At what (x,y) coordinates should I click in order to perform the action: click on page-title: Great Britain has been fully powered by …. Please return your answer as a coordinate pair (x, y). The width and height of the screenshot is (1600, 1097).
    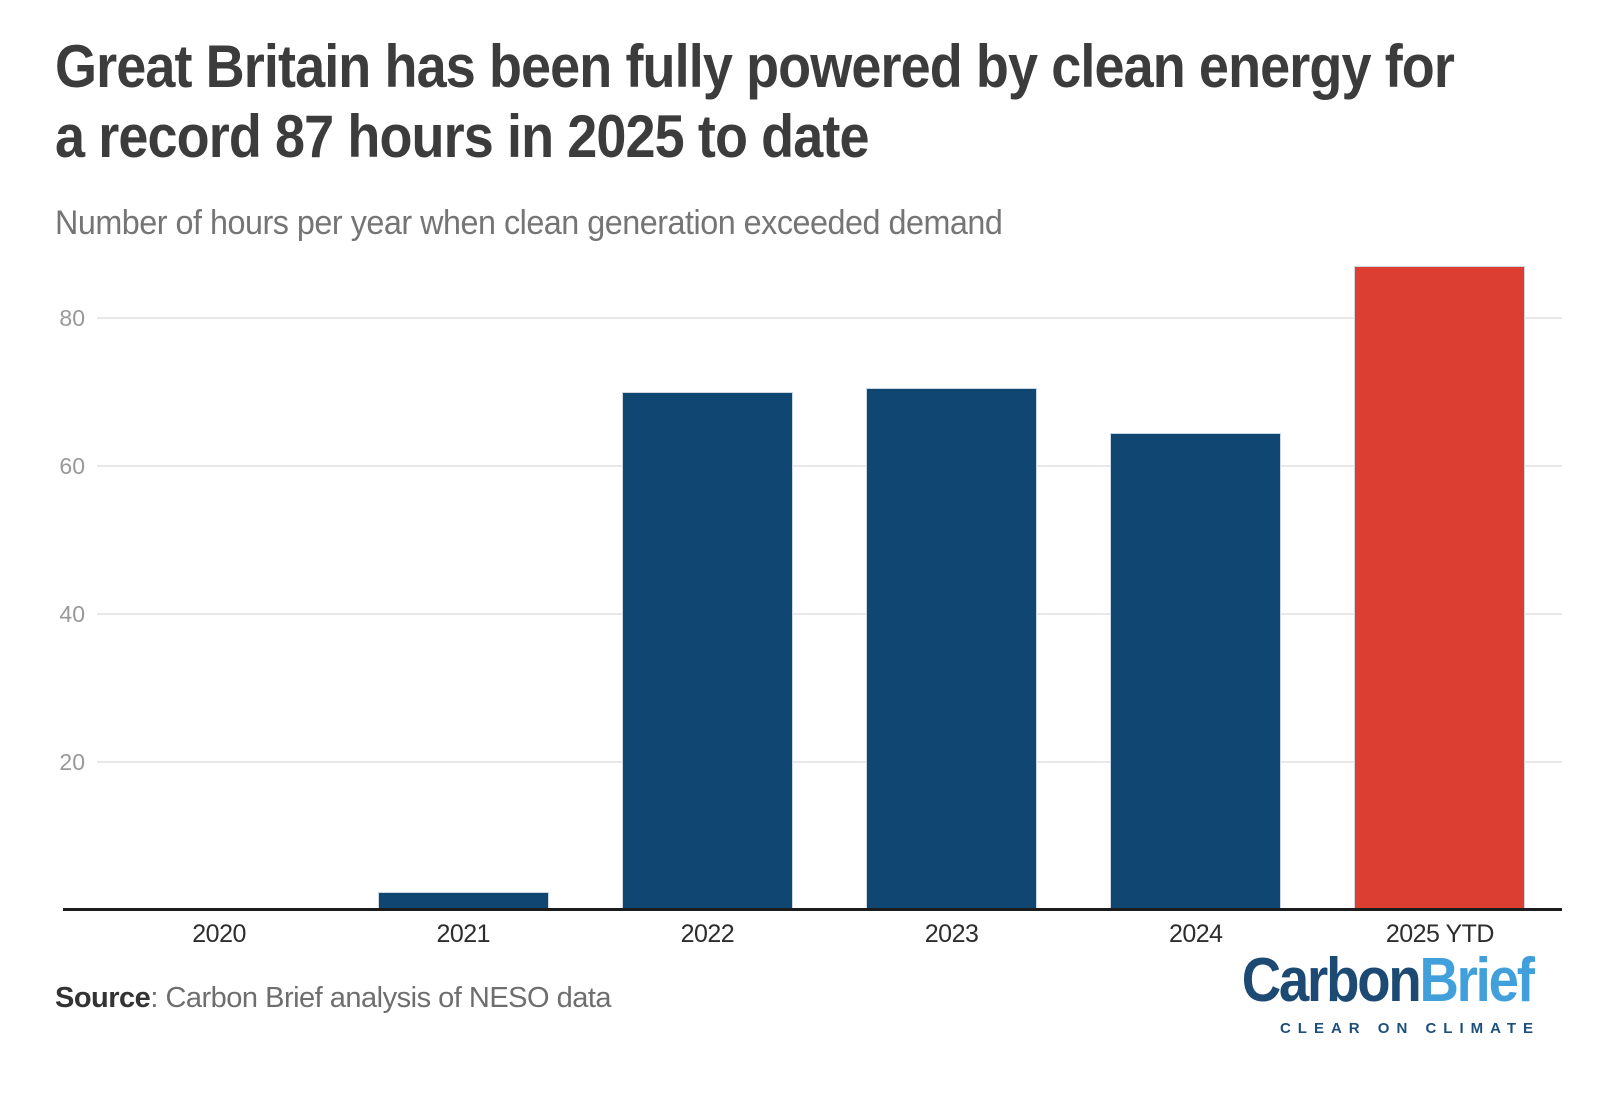
    Looking at the image, I should click on (755, 102).